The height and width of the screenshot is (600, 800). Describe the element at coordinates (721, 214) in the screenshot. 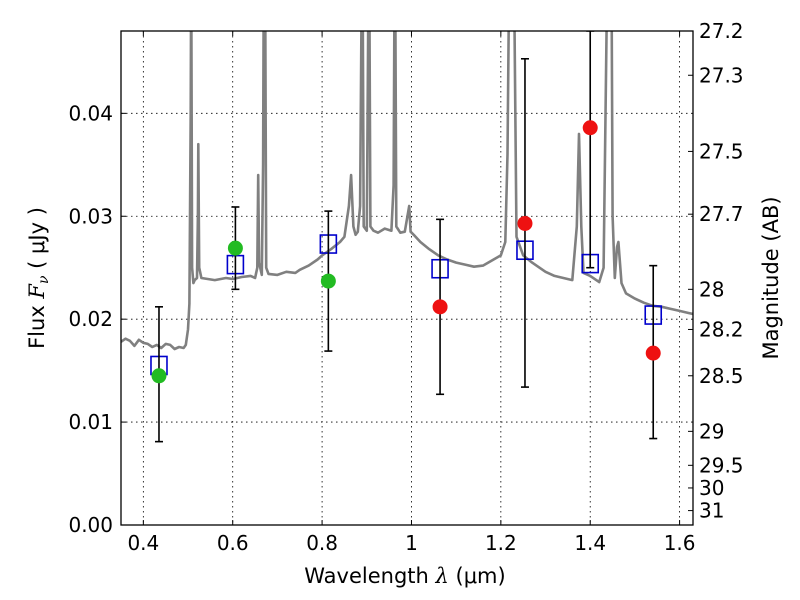

I see `y2-tick-label: 27.7` at that location.